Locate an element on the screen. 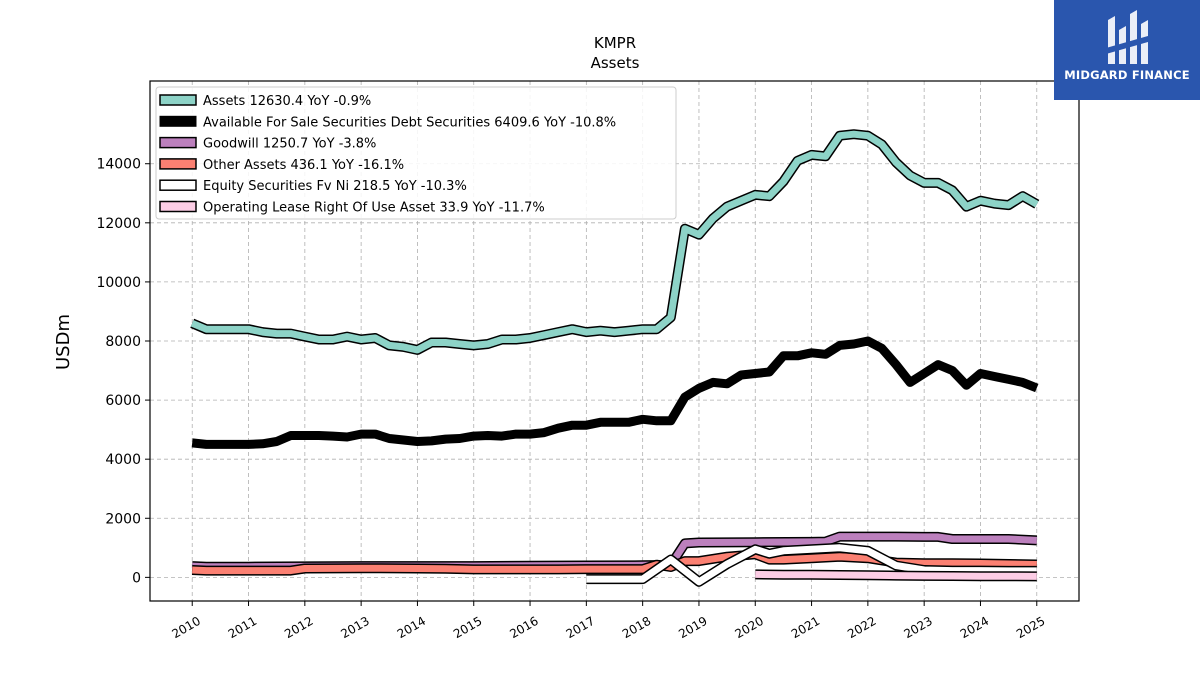 The width and height of the screenshot is (1200, 675). brand-logo: MIDGARD FINANCE is located at coordinates (1127, 50).